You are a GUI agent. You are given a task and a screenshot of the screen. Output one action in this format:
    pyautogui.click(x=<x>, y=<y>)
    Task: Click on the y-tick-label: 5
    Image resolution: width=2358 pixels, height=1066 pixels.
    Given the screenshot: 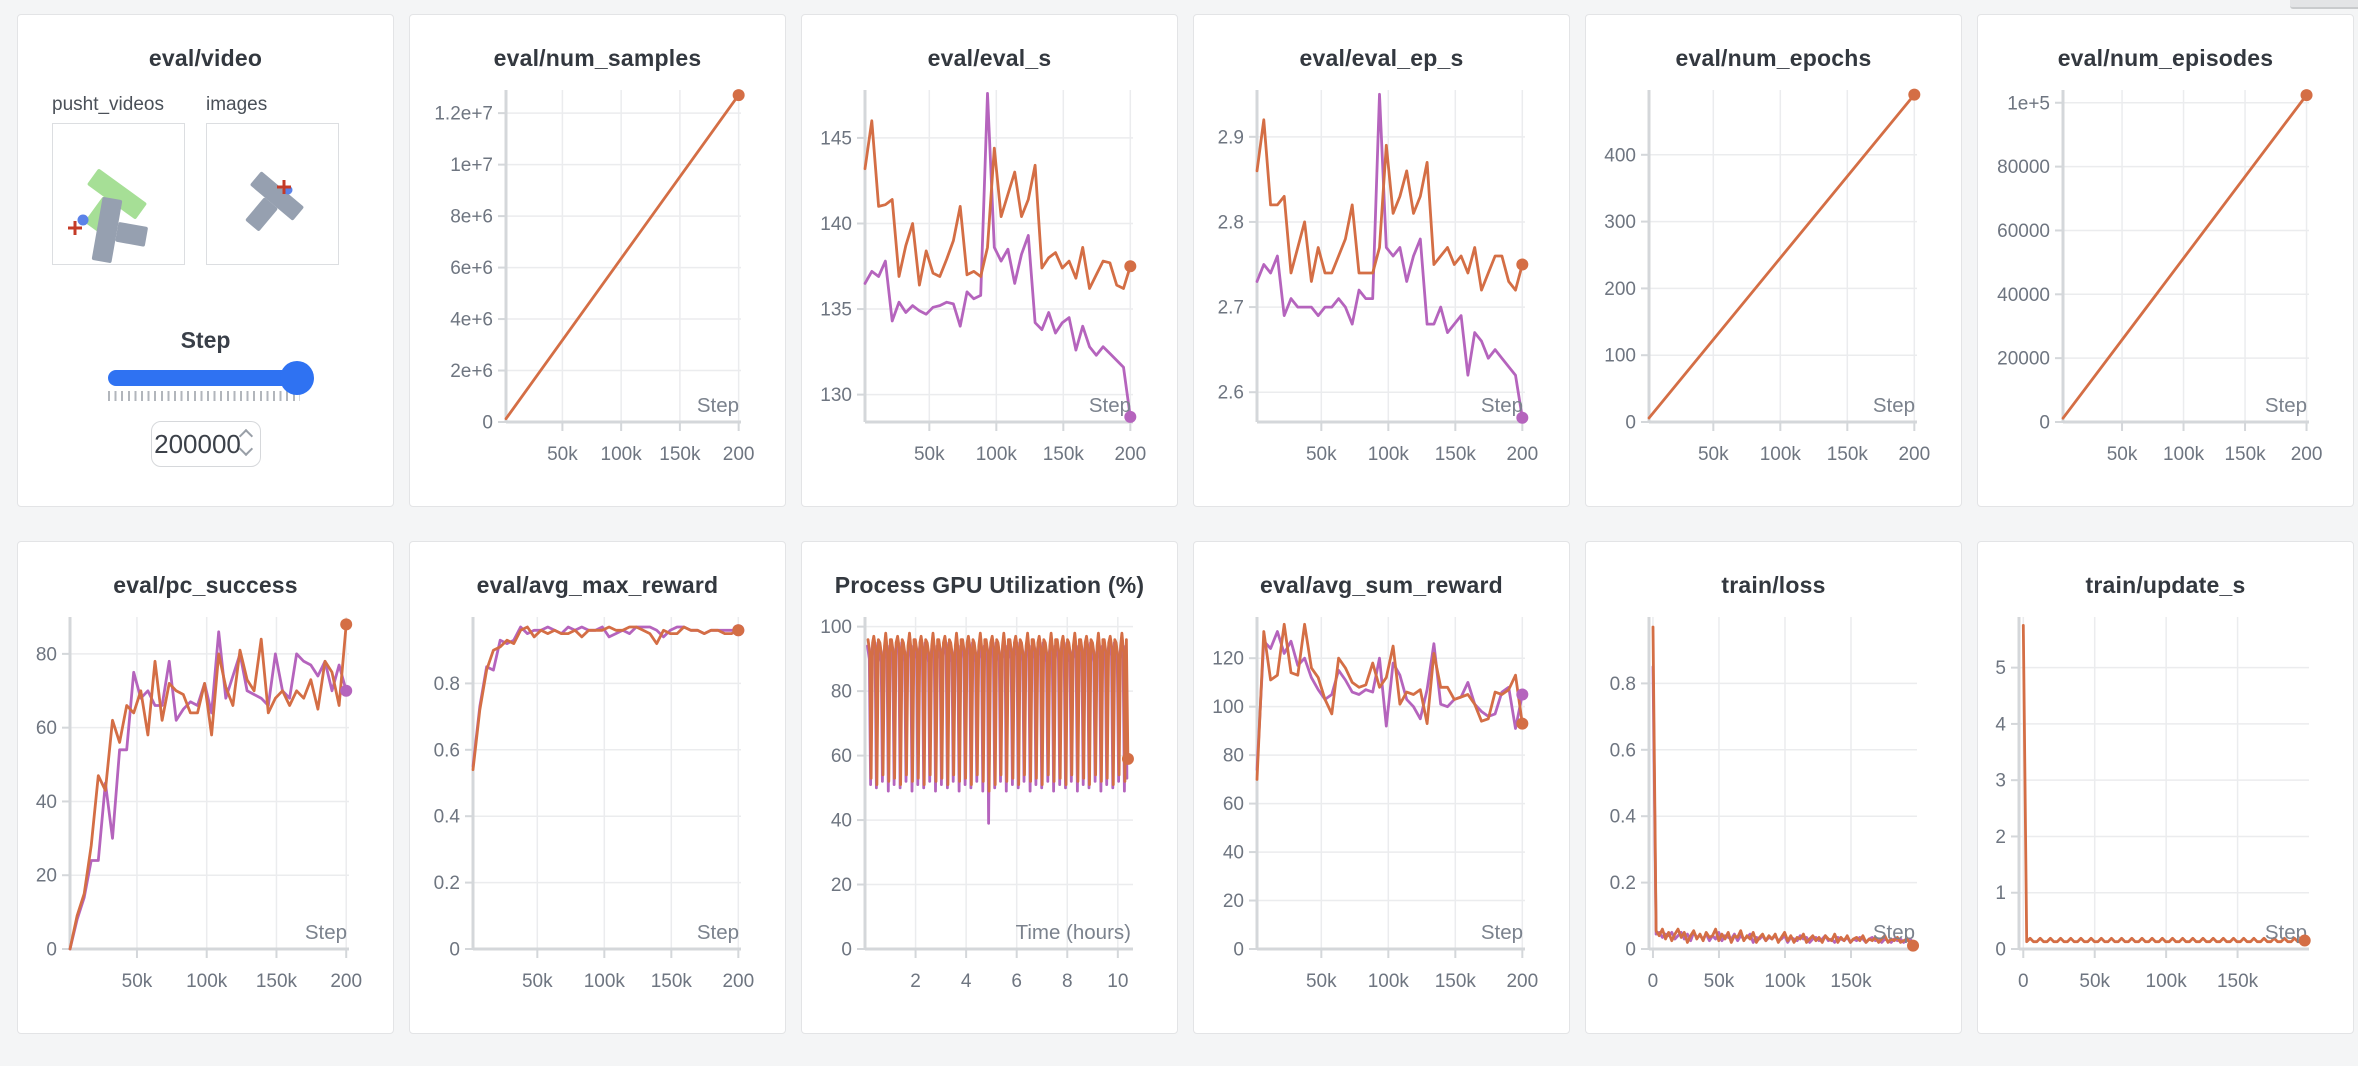 What is the action you would take?
    pyautogui.click(x=2000, y=668)
    